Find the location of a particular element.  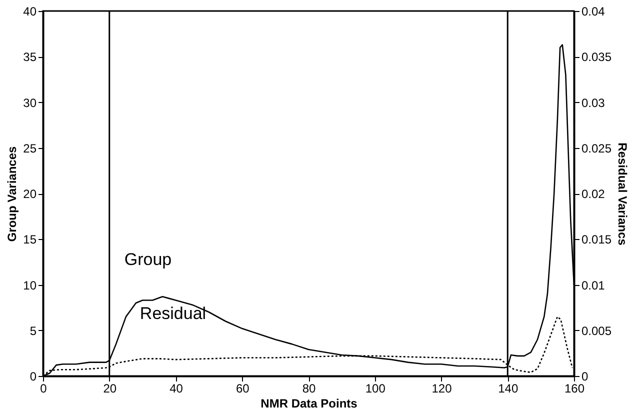

y-tick-label: 25 is located at coordinates (30, 148).